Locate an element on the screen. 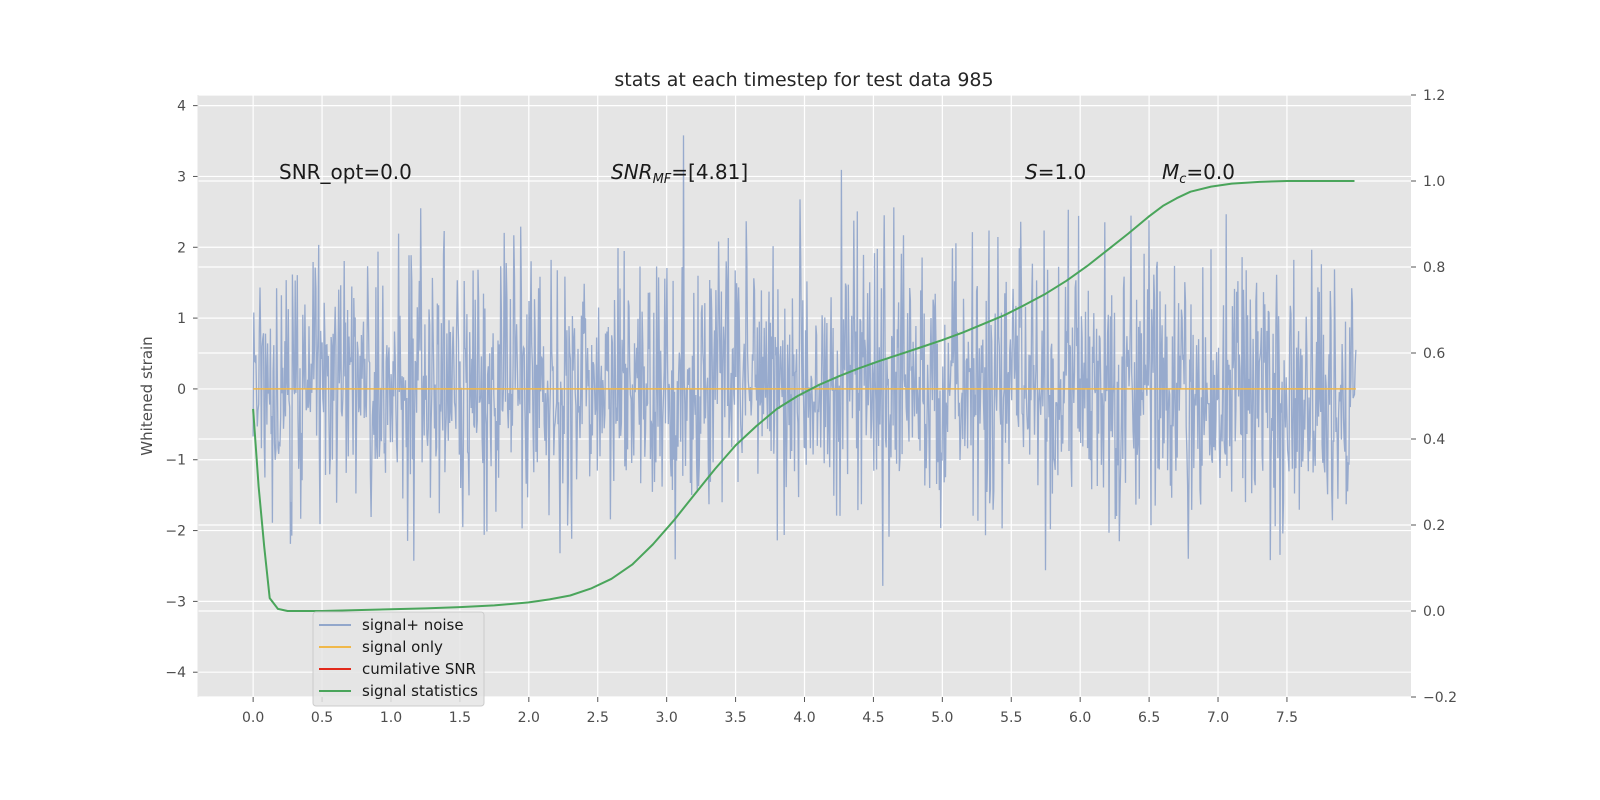  y2-tick-label: 1.0 is located at coordinates (1434, 182).